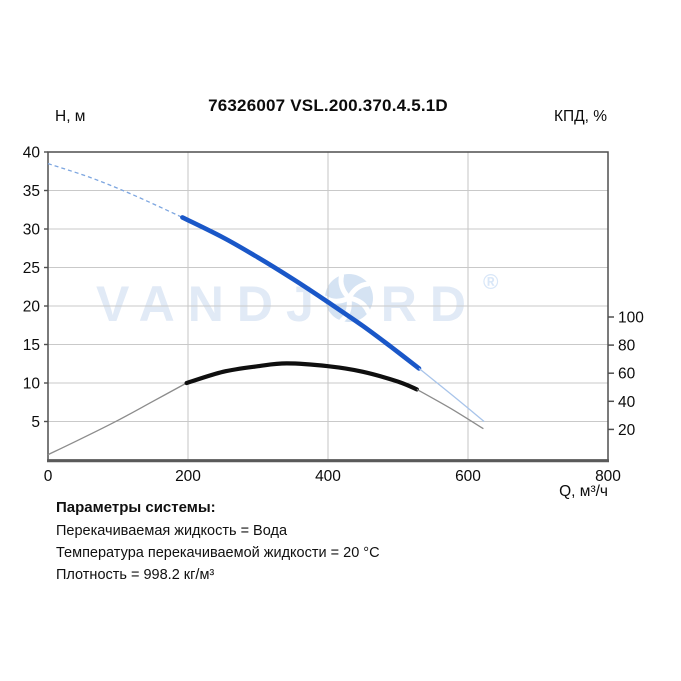 This screenshot has height=681, width=681. Describe the element at coordinates (627, 346) in the screenshot. I see `eff-axis-tick-label: 80` at that location.